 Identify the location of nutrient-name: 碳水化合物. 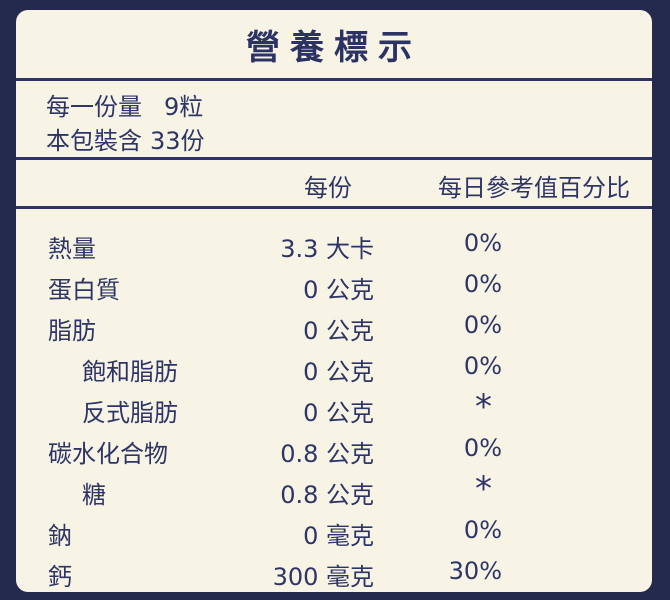
(108, 454).